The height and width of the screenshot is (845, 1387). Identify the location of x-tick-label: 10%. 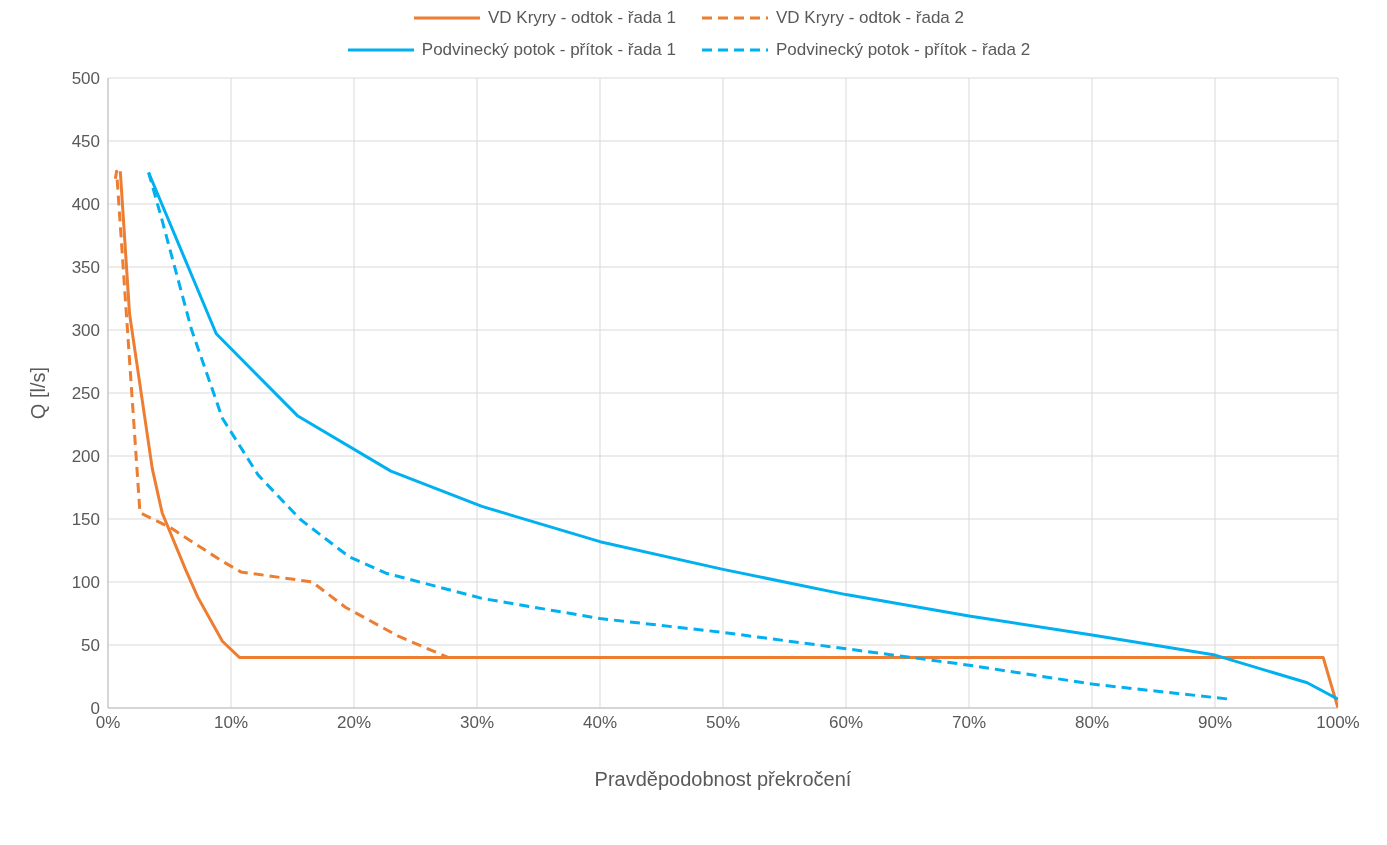
(231, 723).